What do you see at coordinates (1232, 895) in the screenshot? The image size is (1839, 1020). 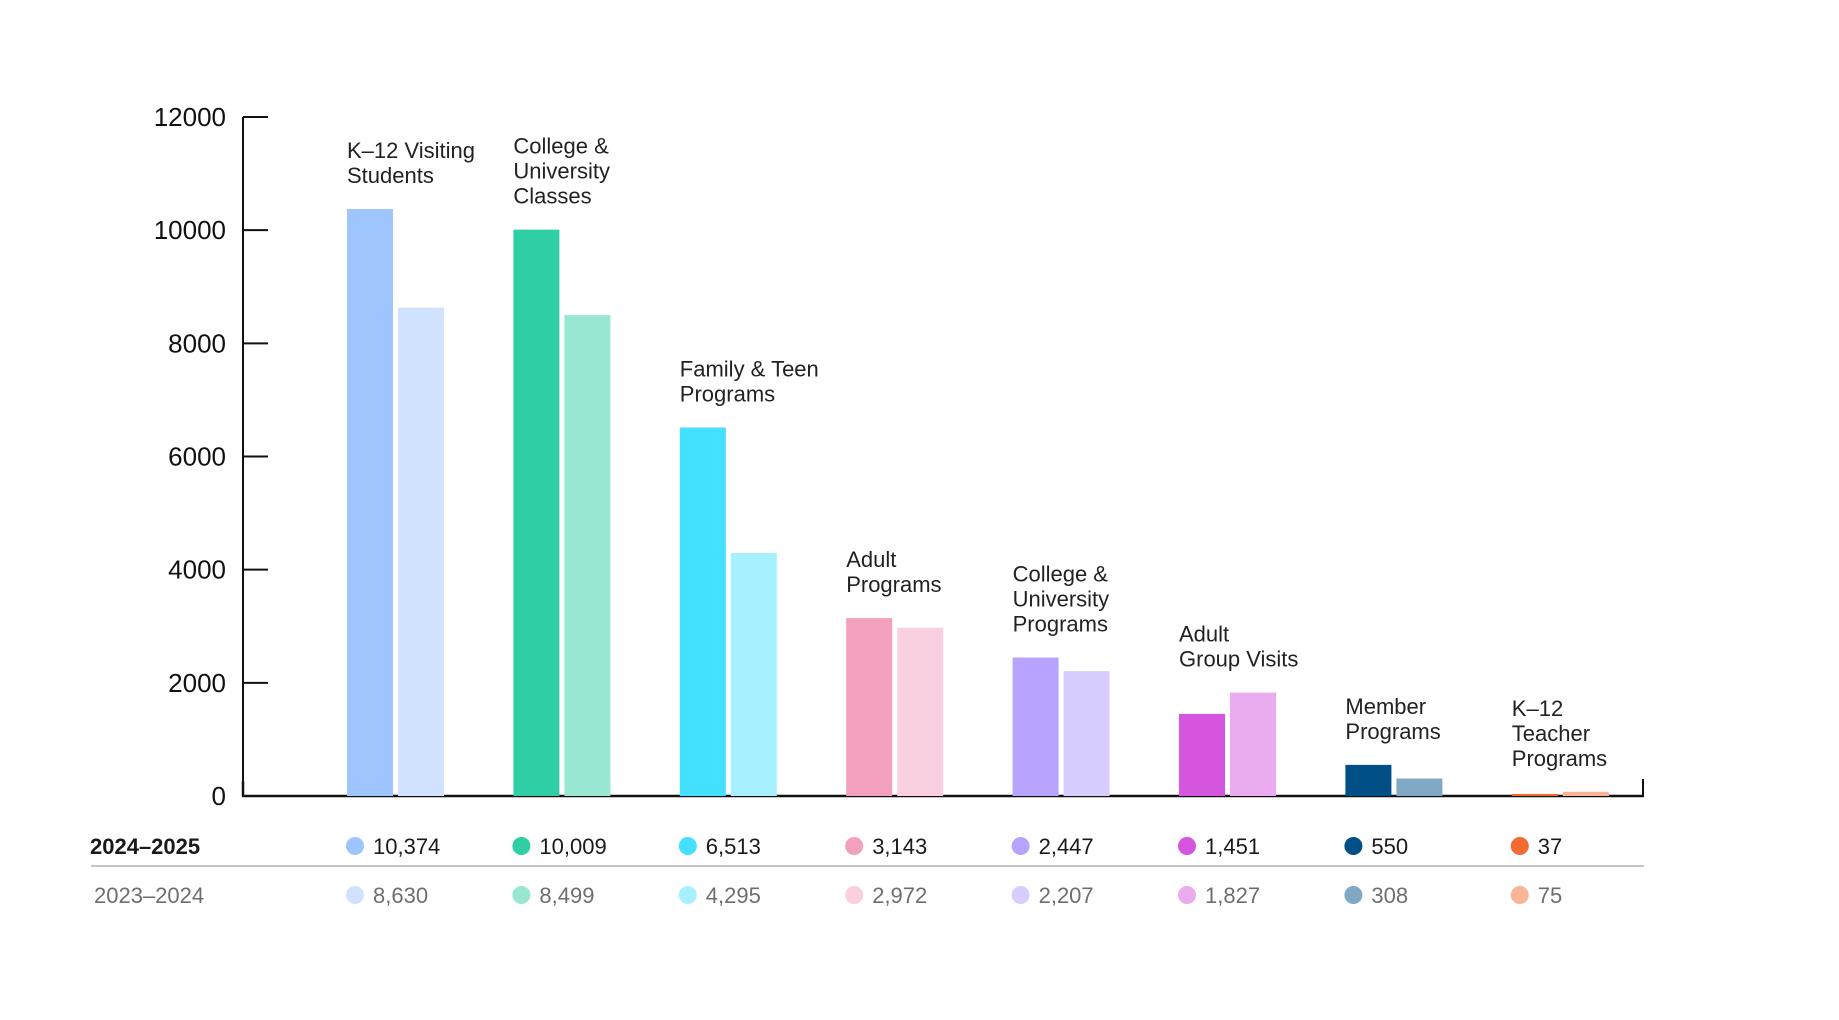 I see `data-value-label: 1,827` at bounding box center [1232, 895].